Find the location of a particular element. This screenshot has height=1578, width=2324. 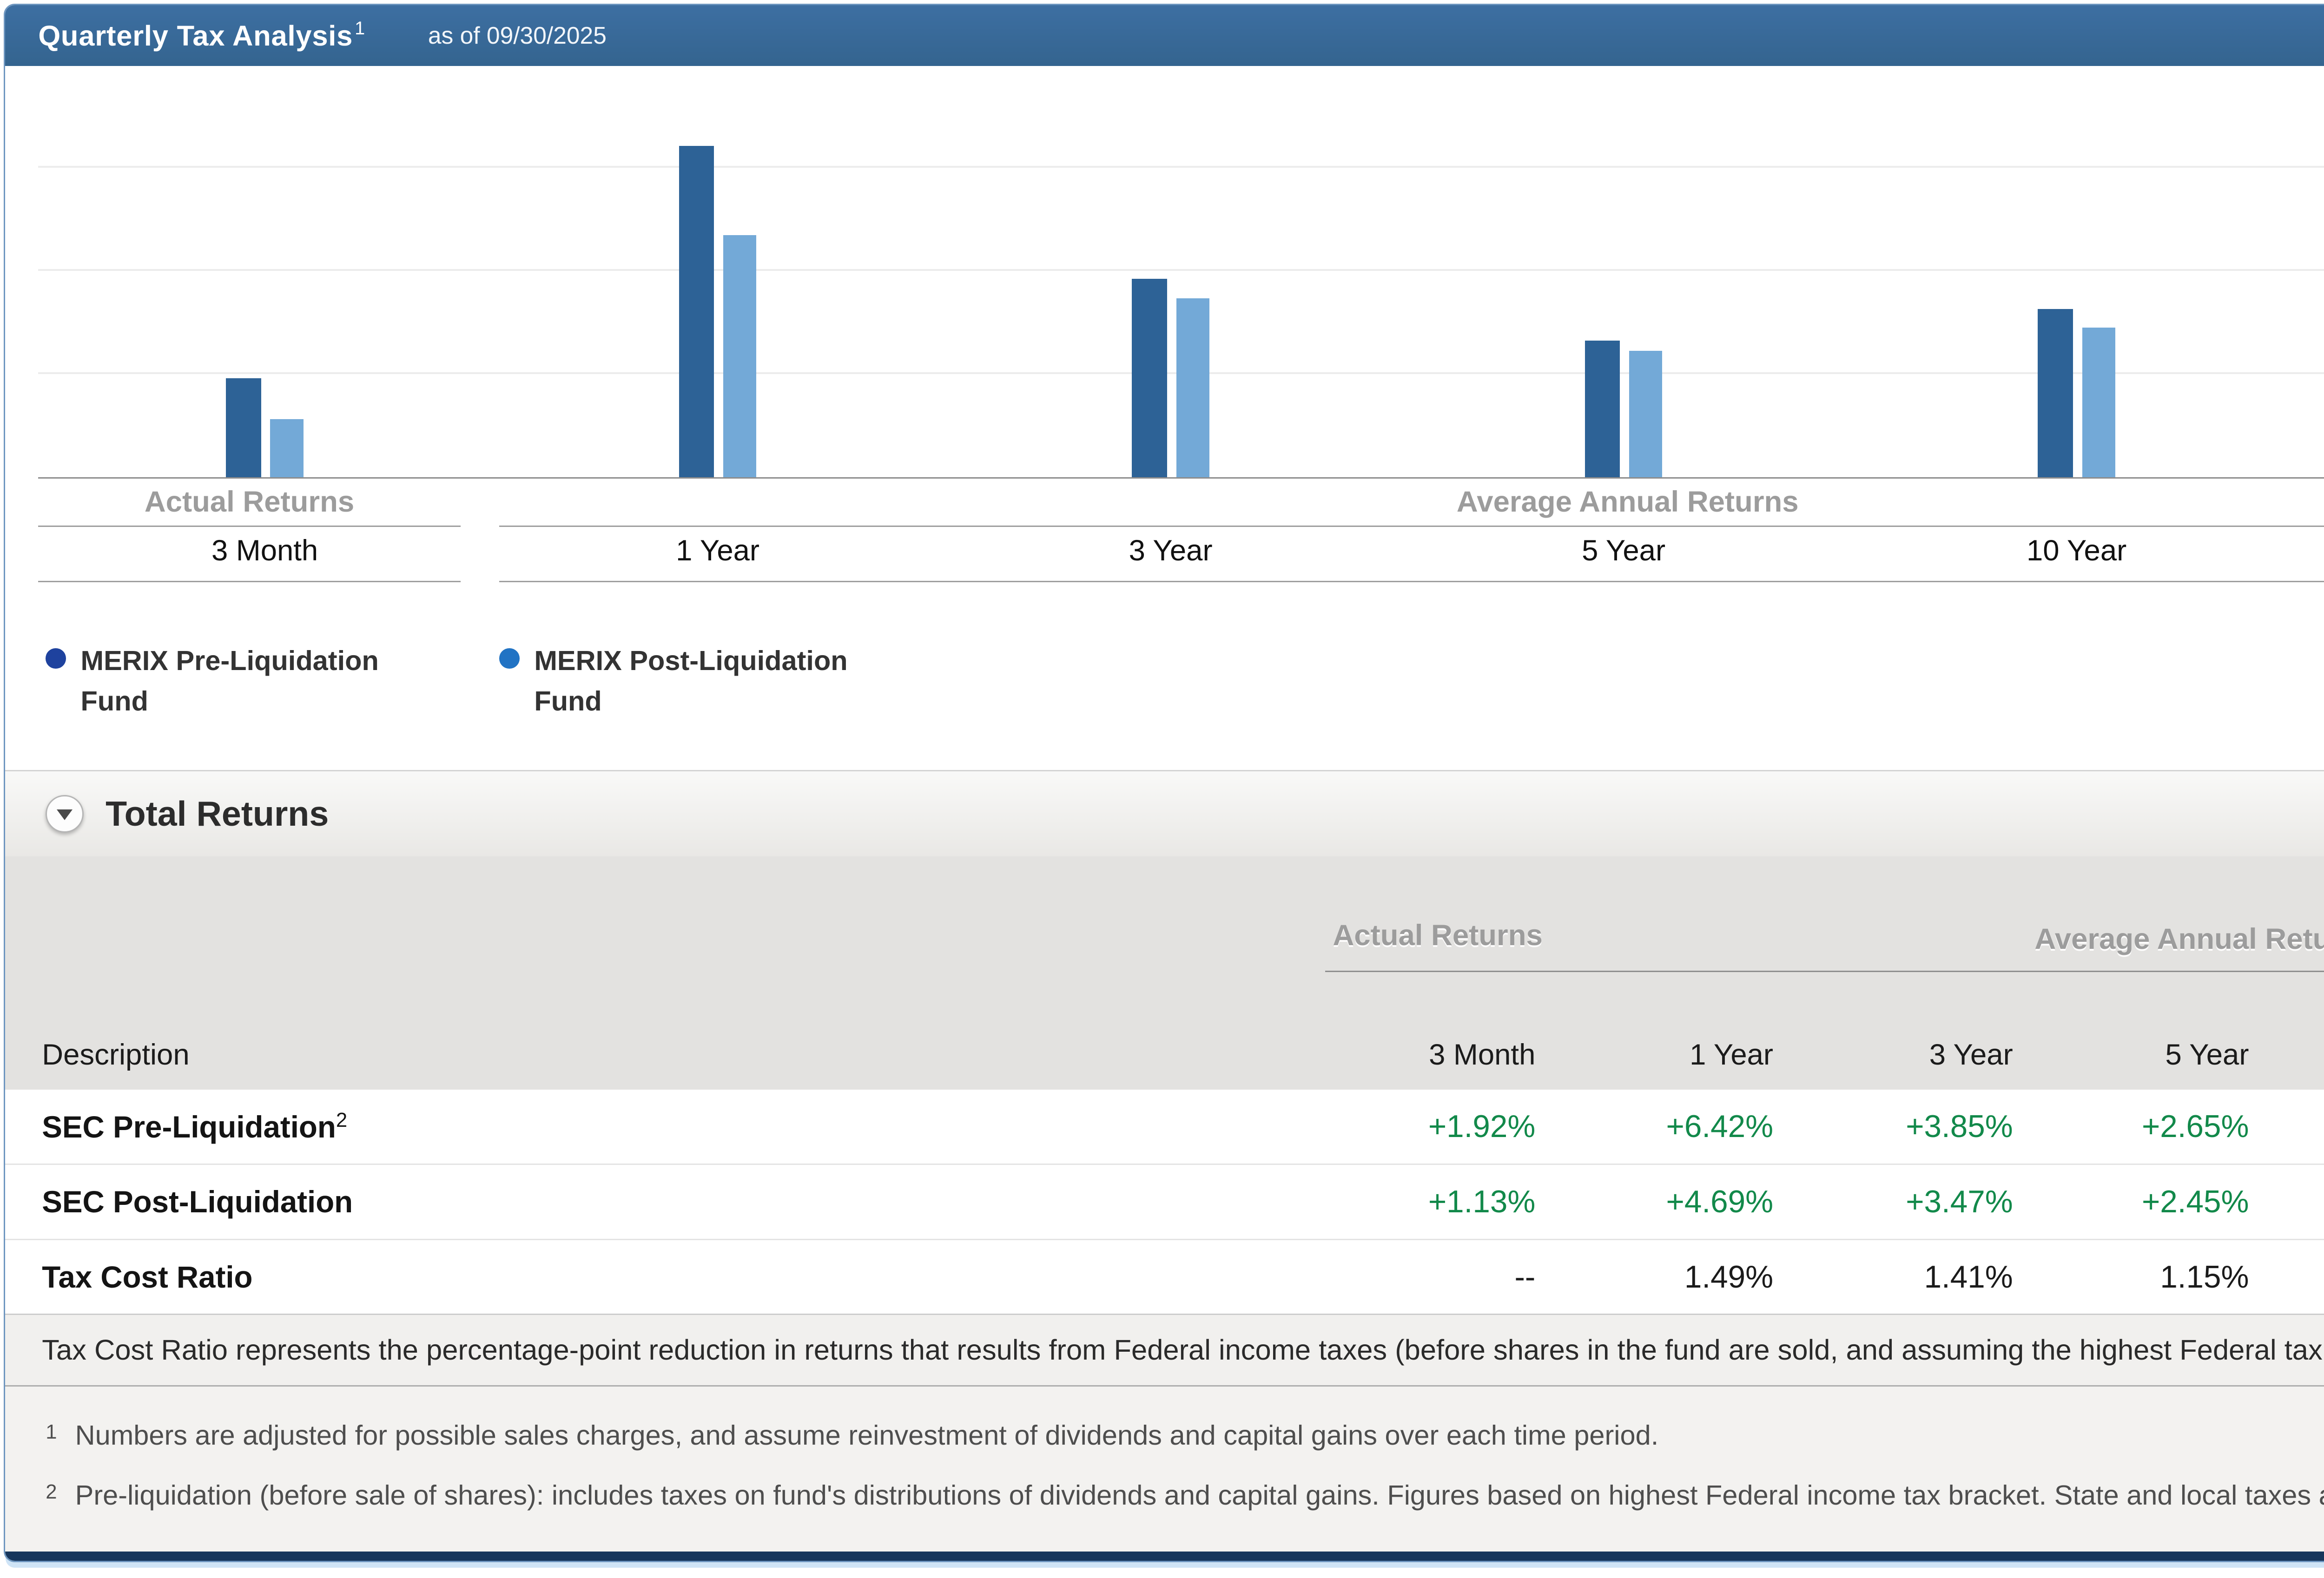

table-row: Tax Cost Ratio--1.49%1.41%1.15%0.93%-- is located at coordinates (1164, 1276).